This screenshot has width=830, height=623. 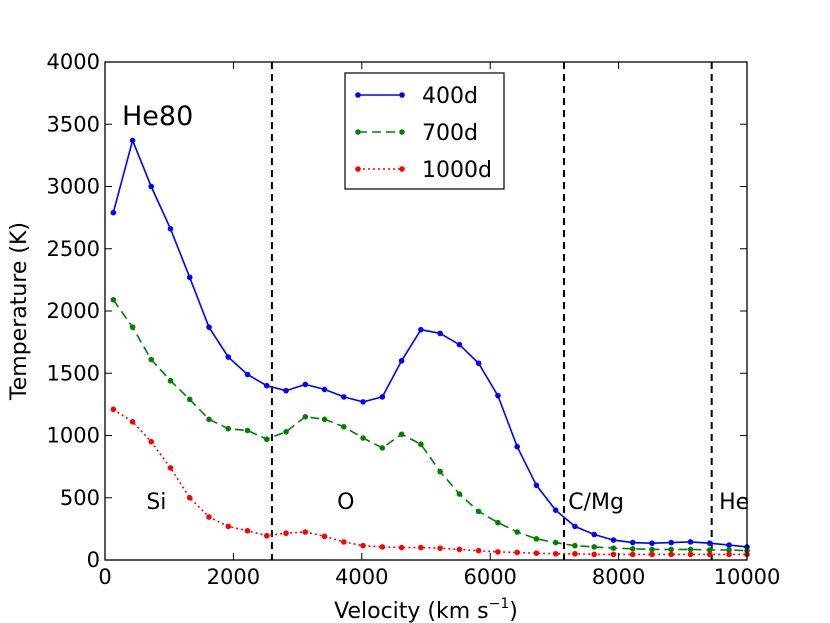 What do you see at coordinates (450, 133) in the screenshot?
I see `legend-label-700d: 700d` at bounding box center [450, 133].